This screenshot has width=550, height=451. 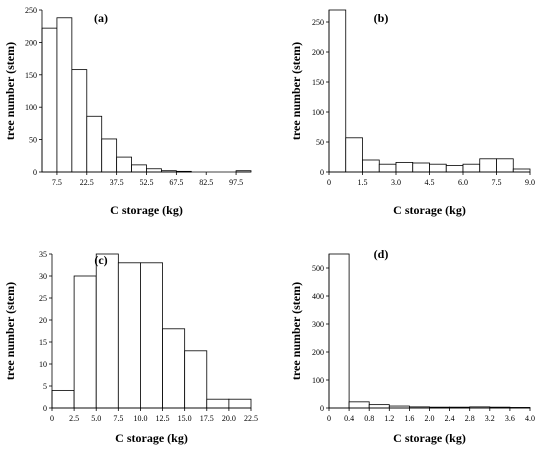 What do you see at coordinates (43, 298) in the screenshot?
I see `y-tick-label-c-5: 25` at bounding box center [43, 298].